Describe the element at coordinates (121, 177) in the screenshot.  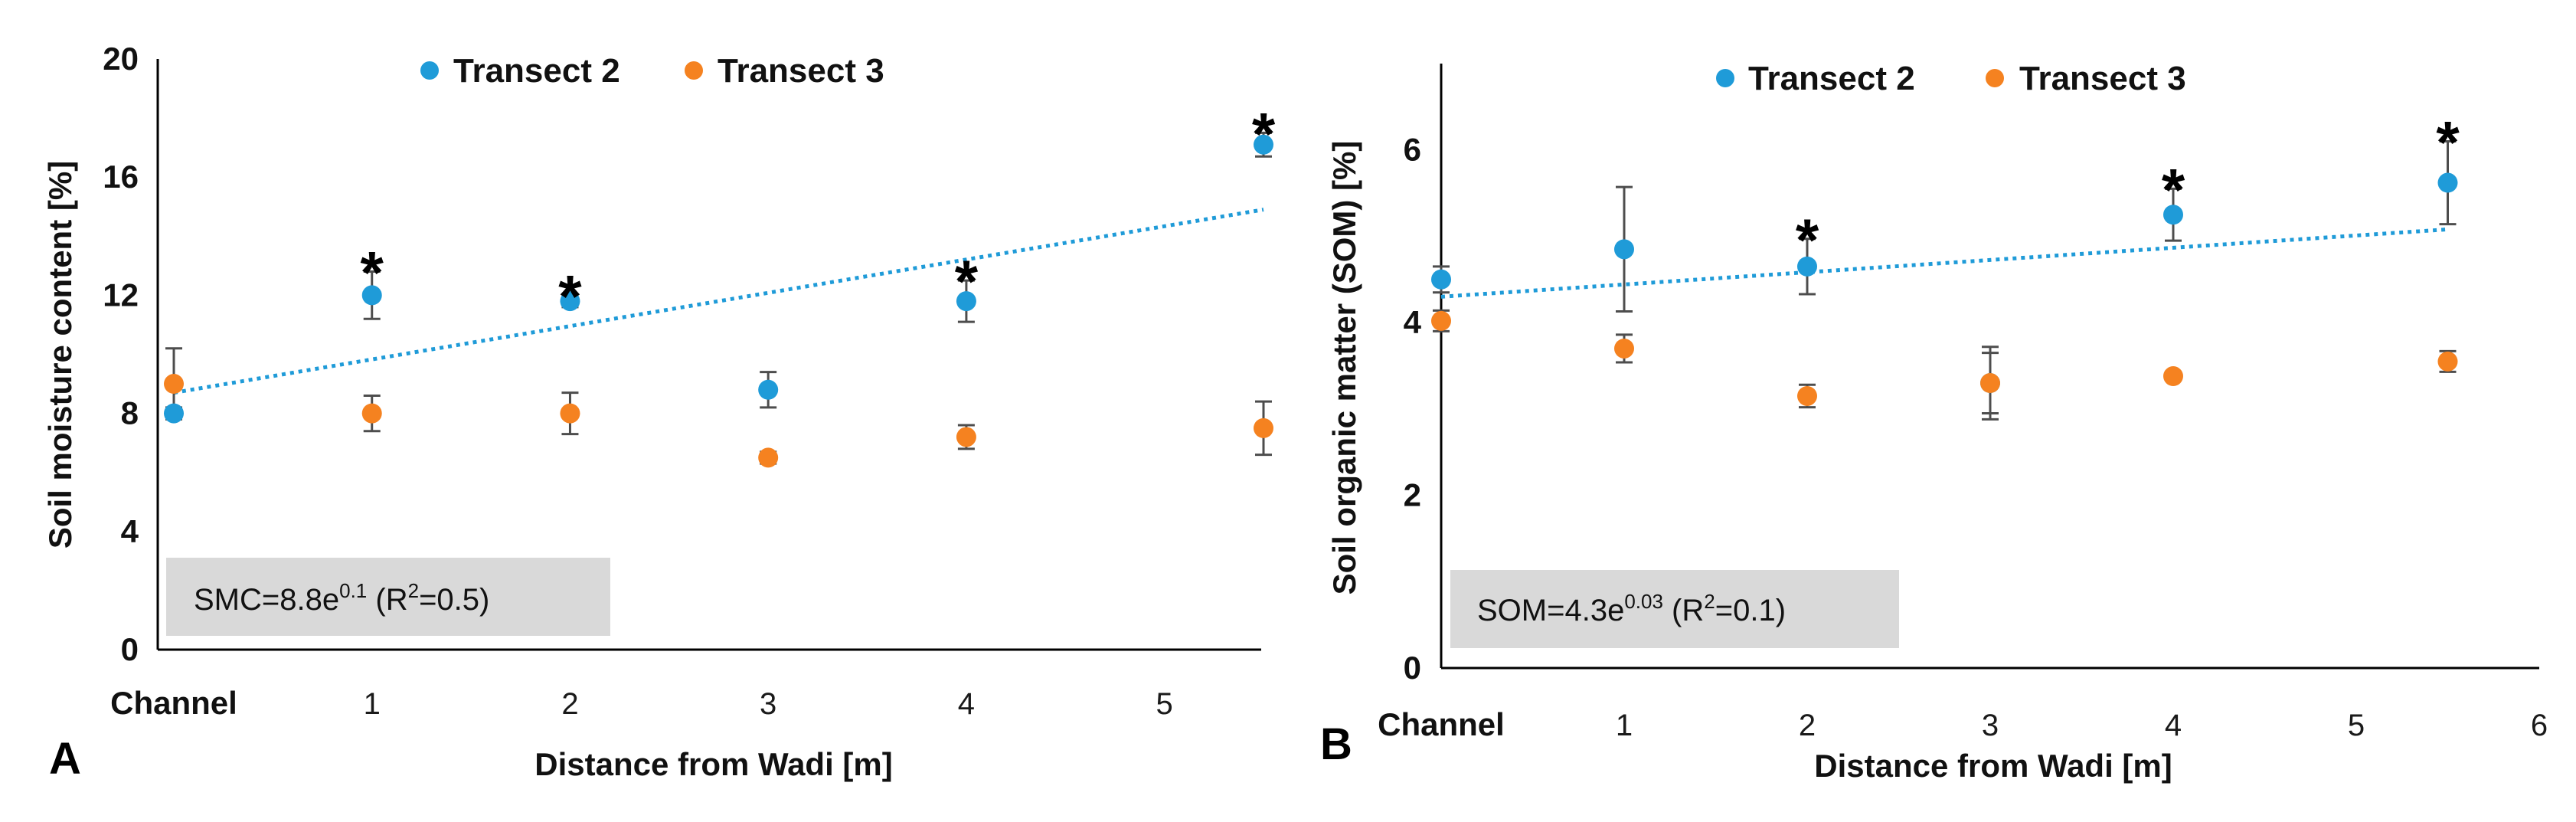
I see `y-tick-label-a: 16` at that location.